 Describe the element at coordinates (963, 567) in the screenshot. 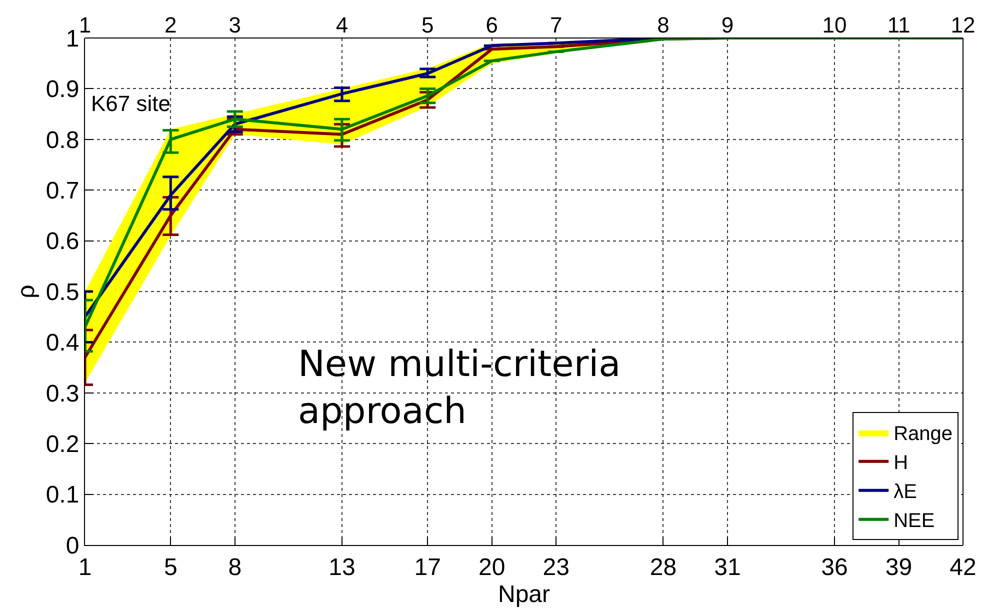

I see `x-tick-label: 42` at that location.